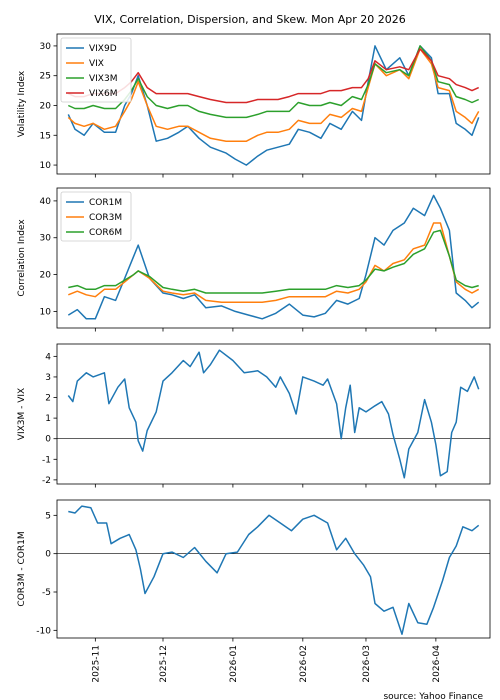  I want to click on x-tick-label: 2025-12, so click(164, 664).